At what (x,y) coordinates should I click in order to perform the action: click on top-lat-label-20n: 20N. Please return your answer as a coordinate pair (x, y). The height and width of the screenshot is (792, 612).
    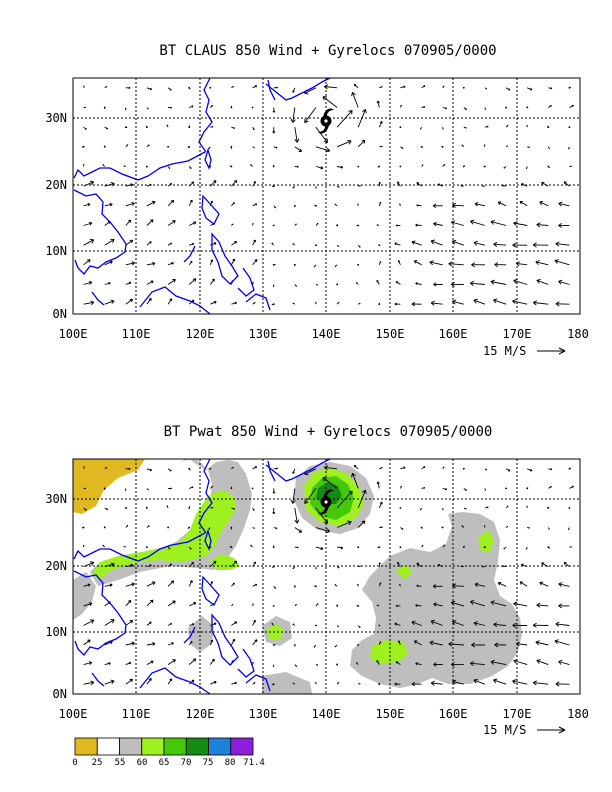
    Looking at the image, I should click on (56, 185).